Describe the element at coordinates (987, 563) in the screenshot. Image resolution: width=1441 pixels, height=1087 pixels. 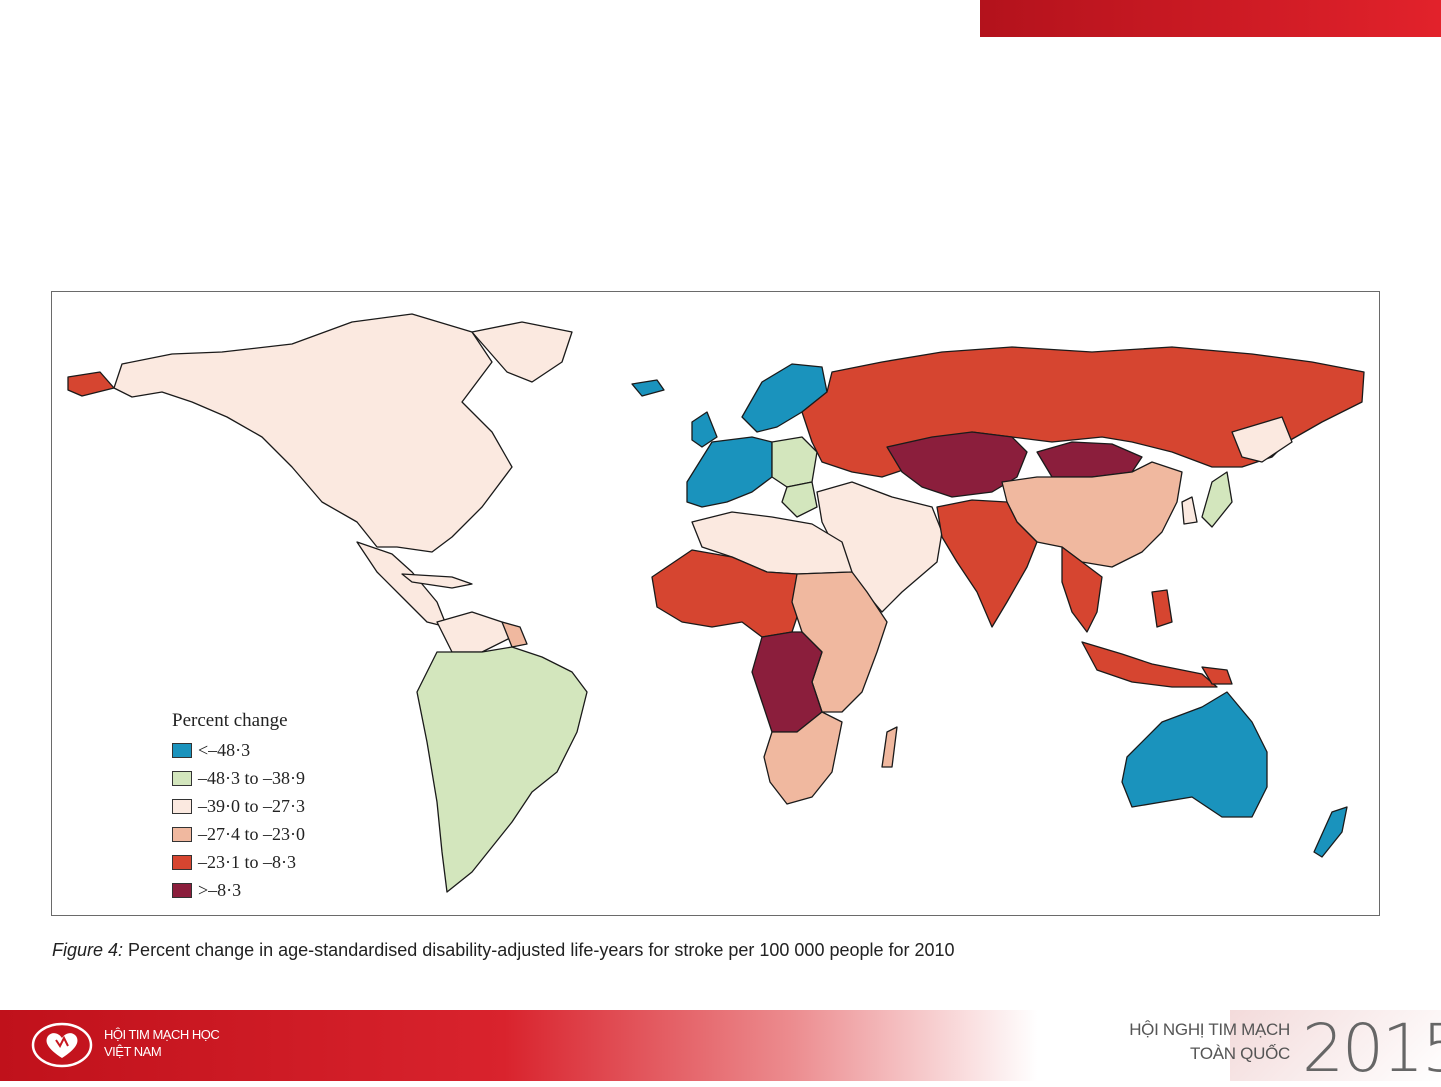
I see `region-south-asia` at that location.